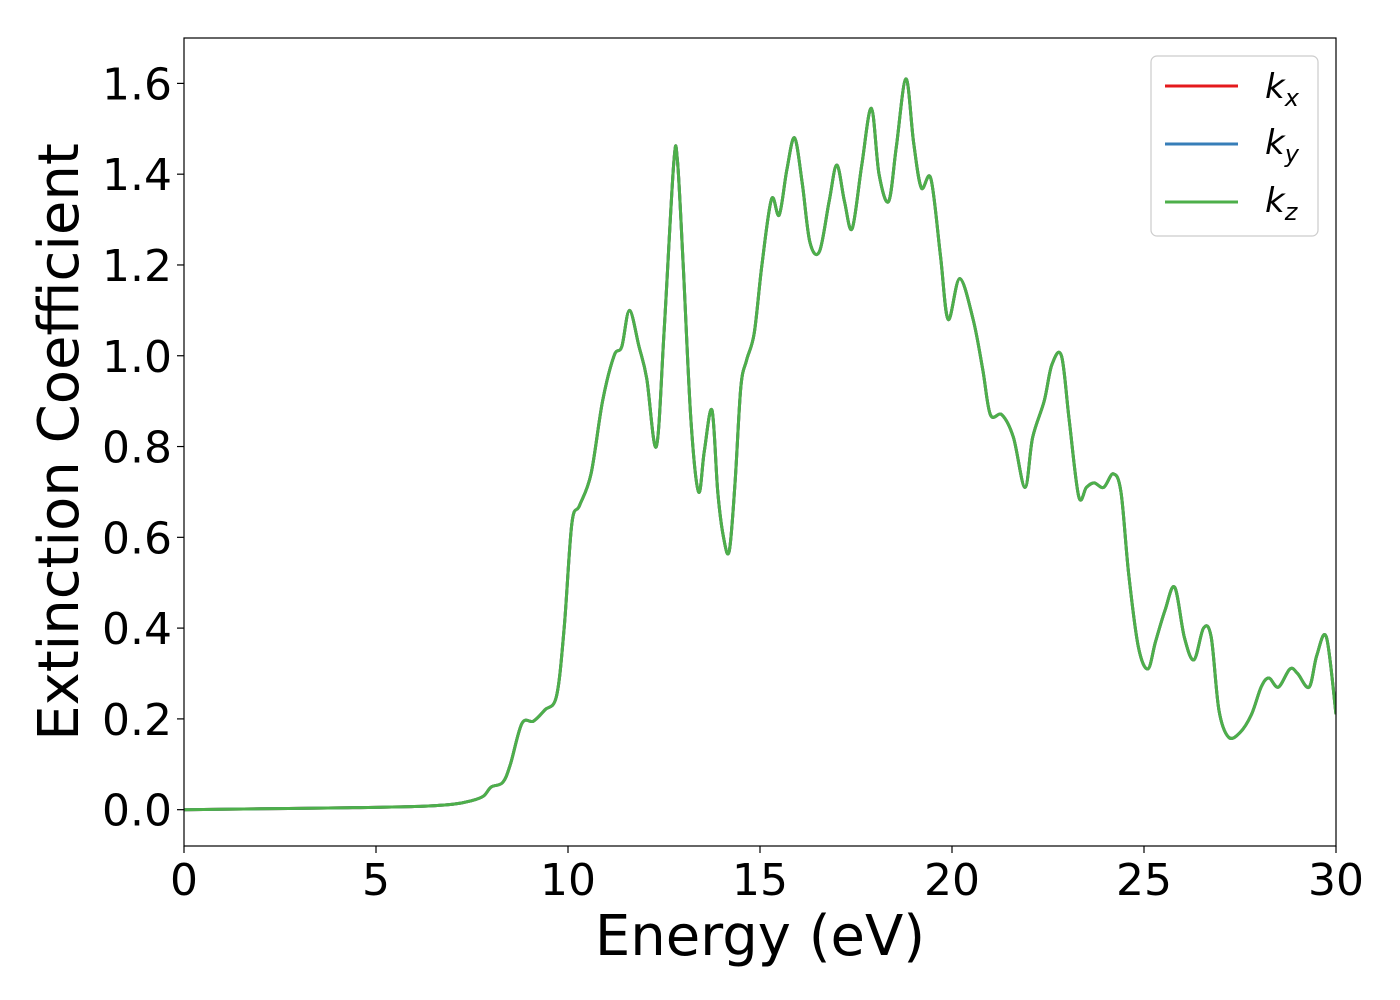  Describe the element at coordinates (1144, 880) in the screenshot. I see `x-tick-label: 25` at that location.